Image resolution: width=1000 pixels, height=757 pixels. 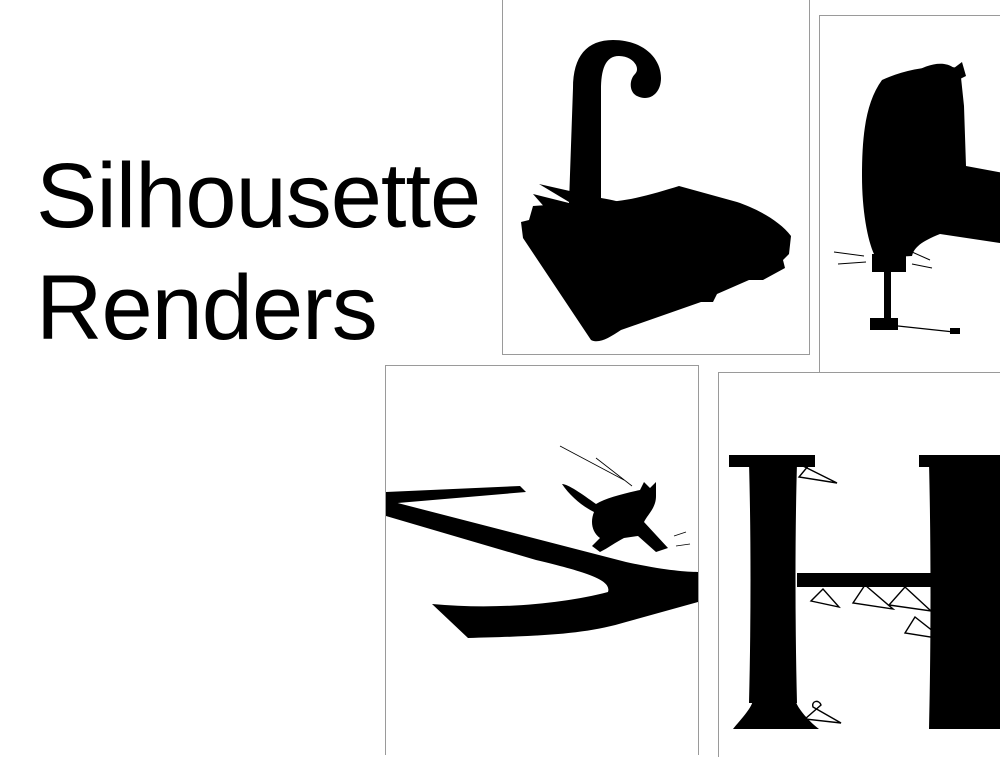 I want to click on silhouette-card-hammer, so click(x=909, y=215).